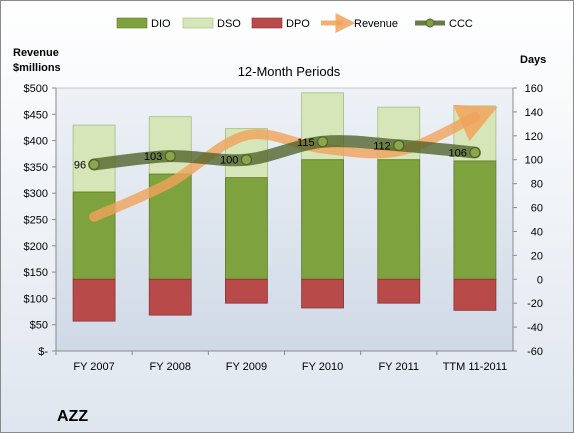  I want to click on ccc-label-2: 100, so click(229, 161).